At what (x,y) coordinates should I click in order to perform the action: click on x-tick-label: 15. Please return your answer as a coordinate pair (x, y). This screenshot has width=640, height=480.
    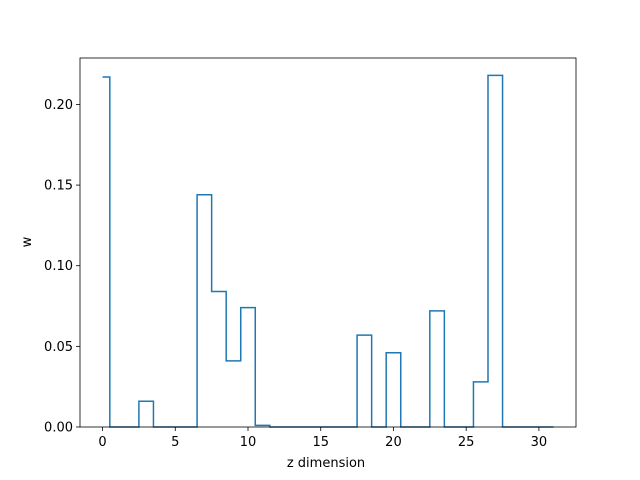
    Looking at the image, I should click on (320, 442).